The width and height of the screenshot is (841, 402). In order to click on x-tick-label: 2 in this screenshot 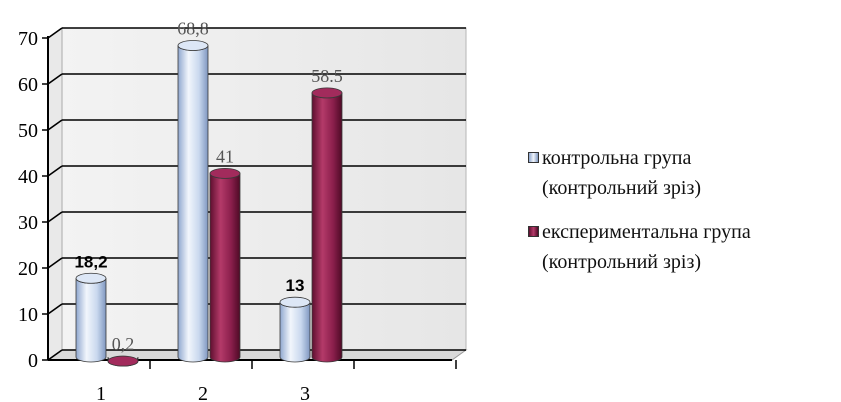, I will do `click(203, 392)`.